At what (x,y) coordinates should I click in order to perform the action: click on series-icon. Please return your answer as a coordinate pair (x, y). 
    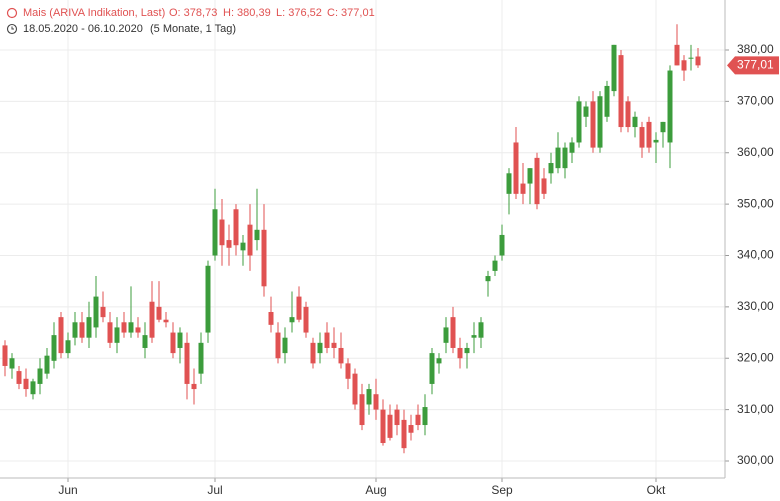
    Looking at the image, I should click on (12, 13).